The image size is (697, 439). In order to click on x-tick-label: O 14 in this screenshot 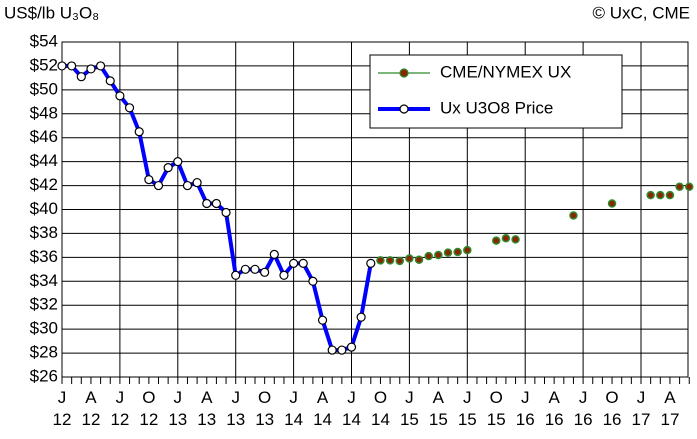, I will do `click(380, 408)`.